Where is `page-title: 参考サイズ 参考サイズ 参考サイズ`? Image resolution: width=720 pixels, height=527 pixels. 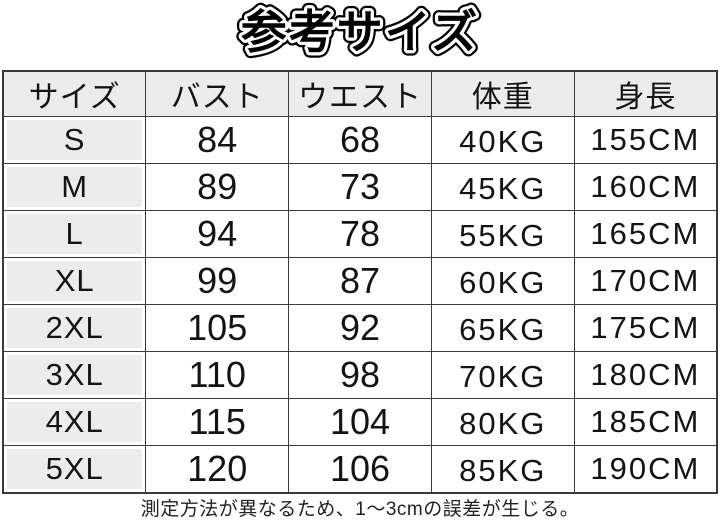
page-title: 参考サイズ 参考サイズ 参考サイズ is located at coordinates (360, 32).